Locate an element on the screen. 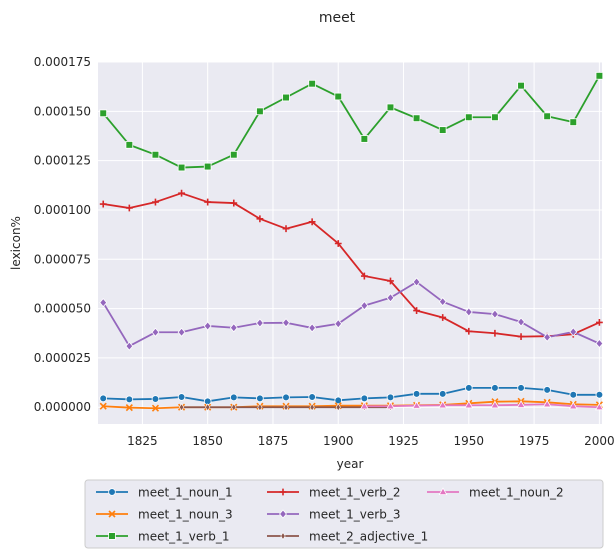  legend-item-meet_1_verb_2: meet_1_verb_2 is located at coordinates (333, 493).